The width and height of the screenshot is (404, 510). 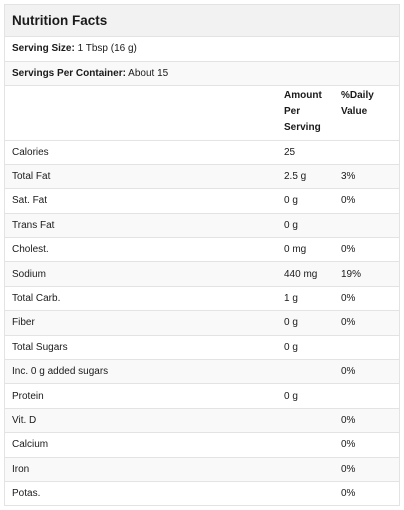 I want to click on table-row: Iron 0%, so click(x=202, y=469).